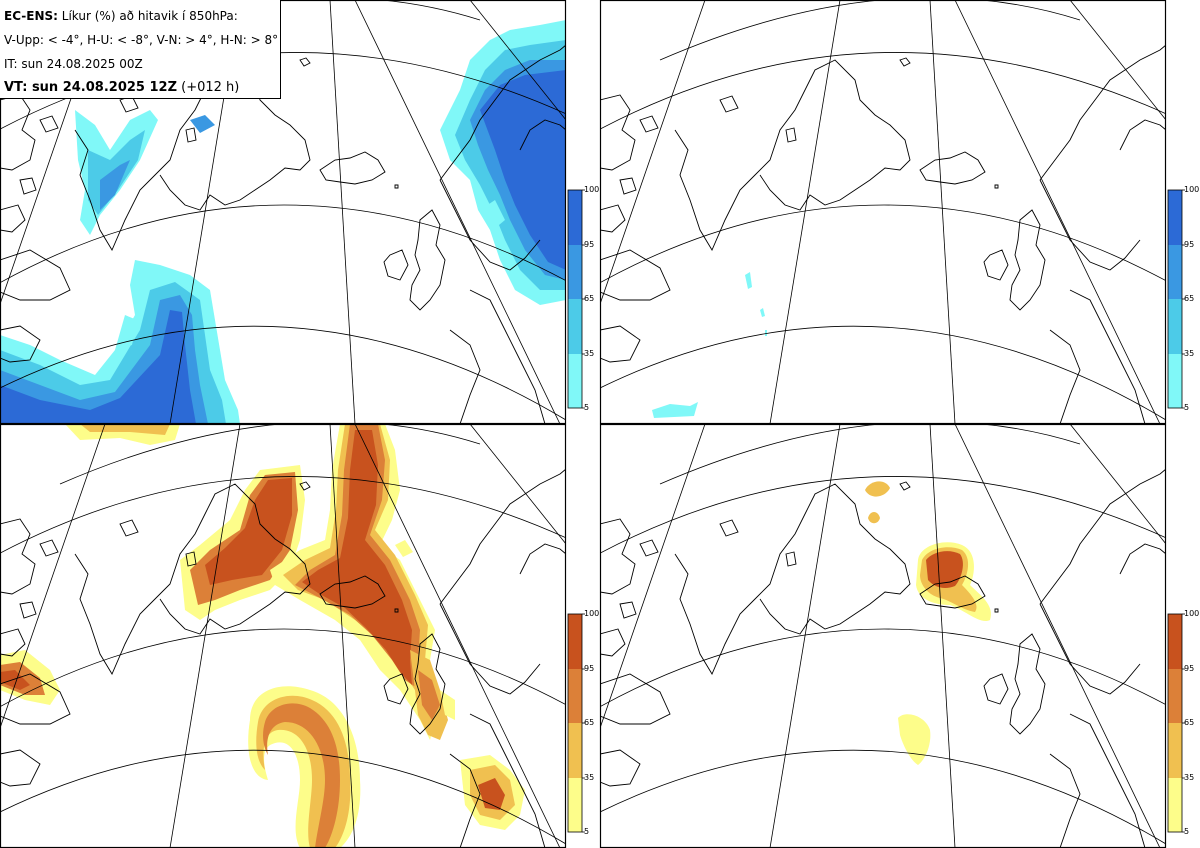 The width and height of the screenshot is (1200, 848). I want to click on title-text: Líkur (%) að hitavik í 850hPa:, so click(149, 16).